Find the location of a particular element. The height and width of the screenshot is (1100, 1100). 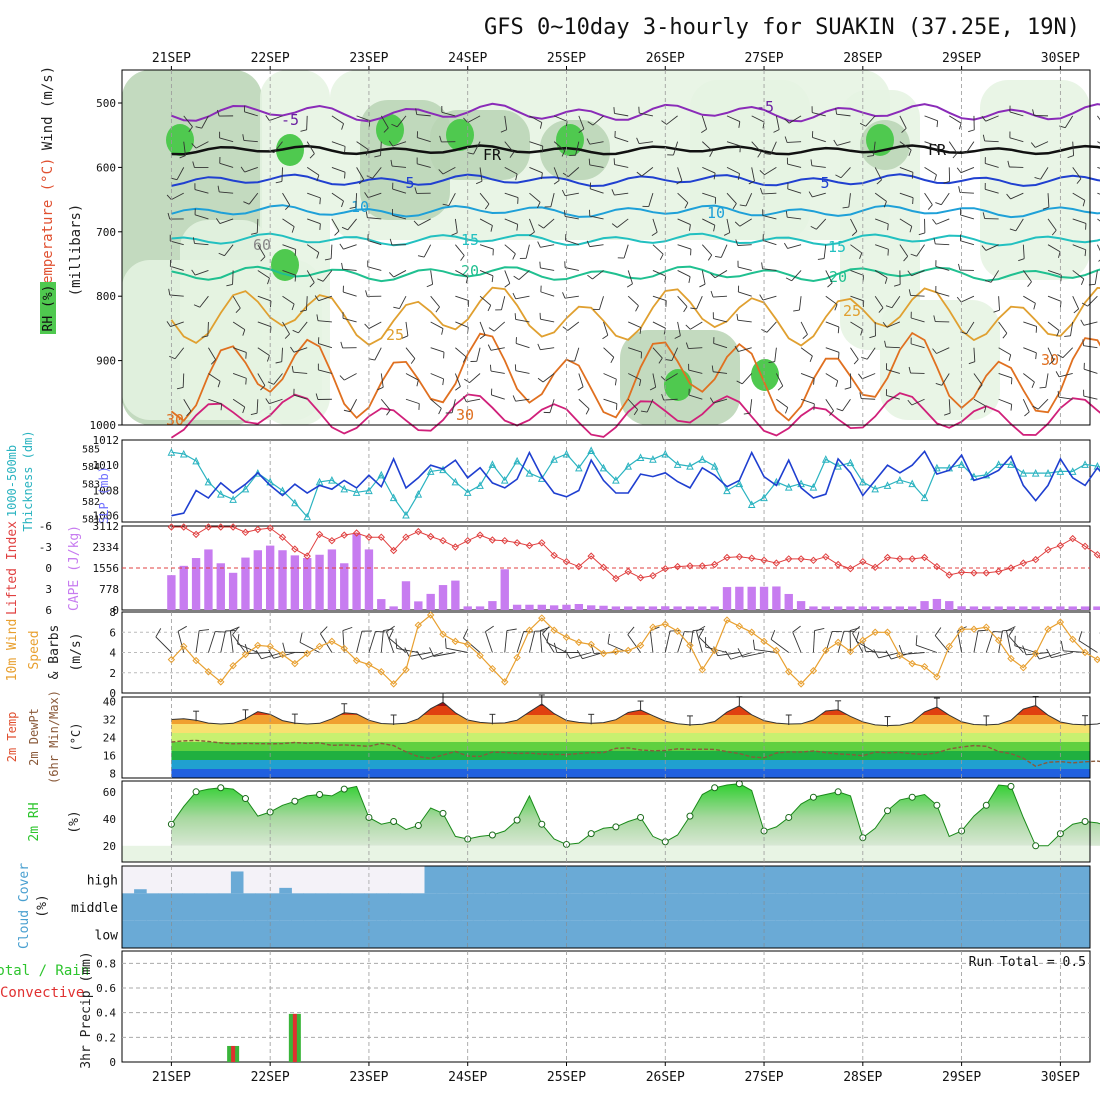

temp-frame is located at coordinates (606, 737).